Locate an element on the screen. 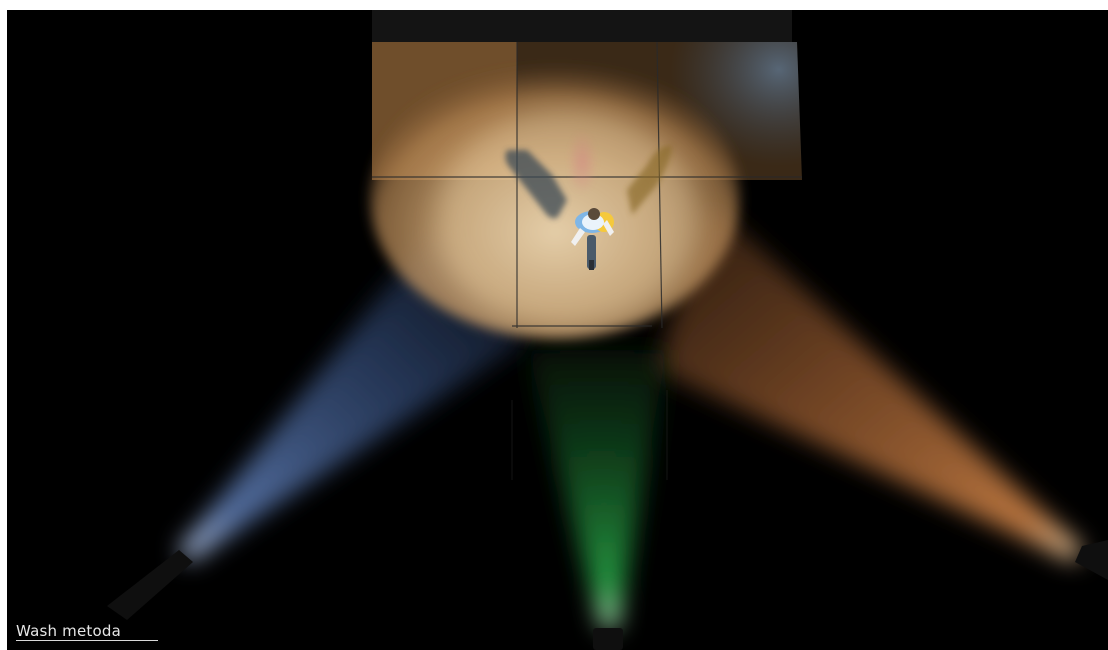 This screenshot has height=650, width=1108. upper-backdrop is located at coordinates (582, 26).